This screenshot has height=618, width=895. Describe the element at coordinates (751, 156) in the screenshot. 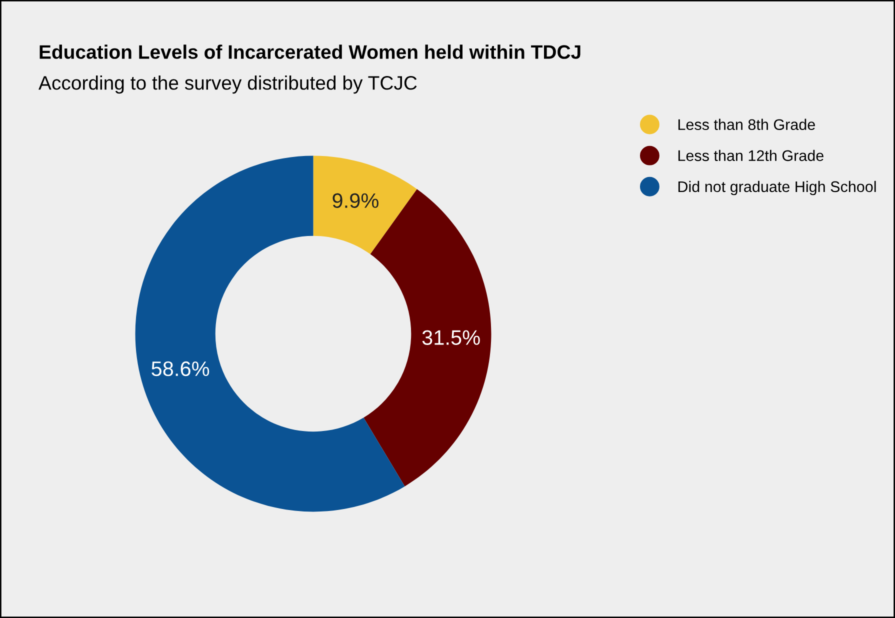

I see `legend-label: Less than 12th Grade` at that location.